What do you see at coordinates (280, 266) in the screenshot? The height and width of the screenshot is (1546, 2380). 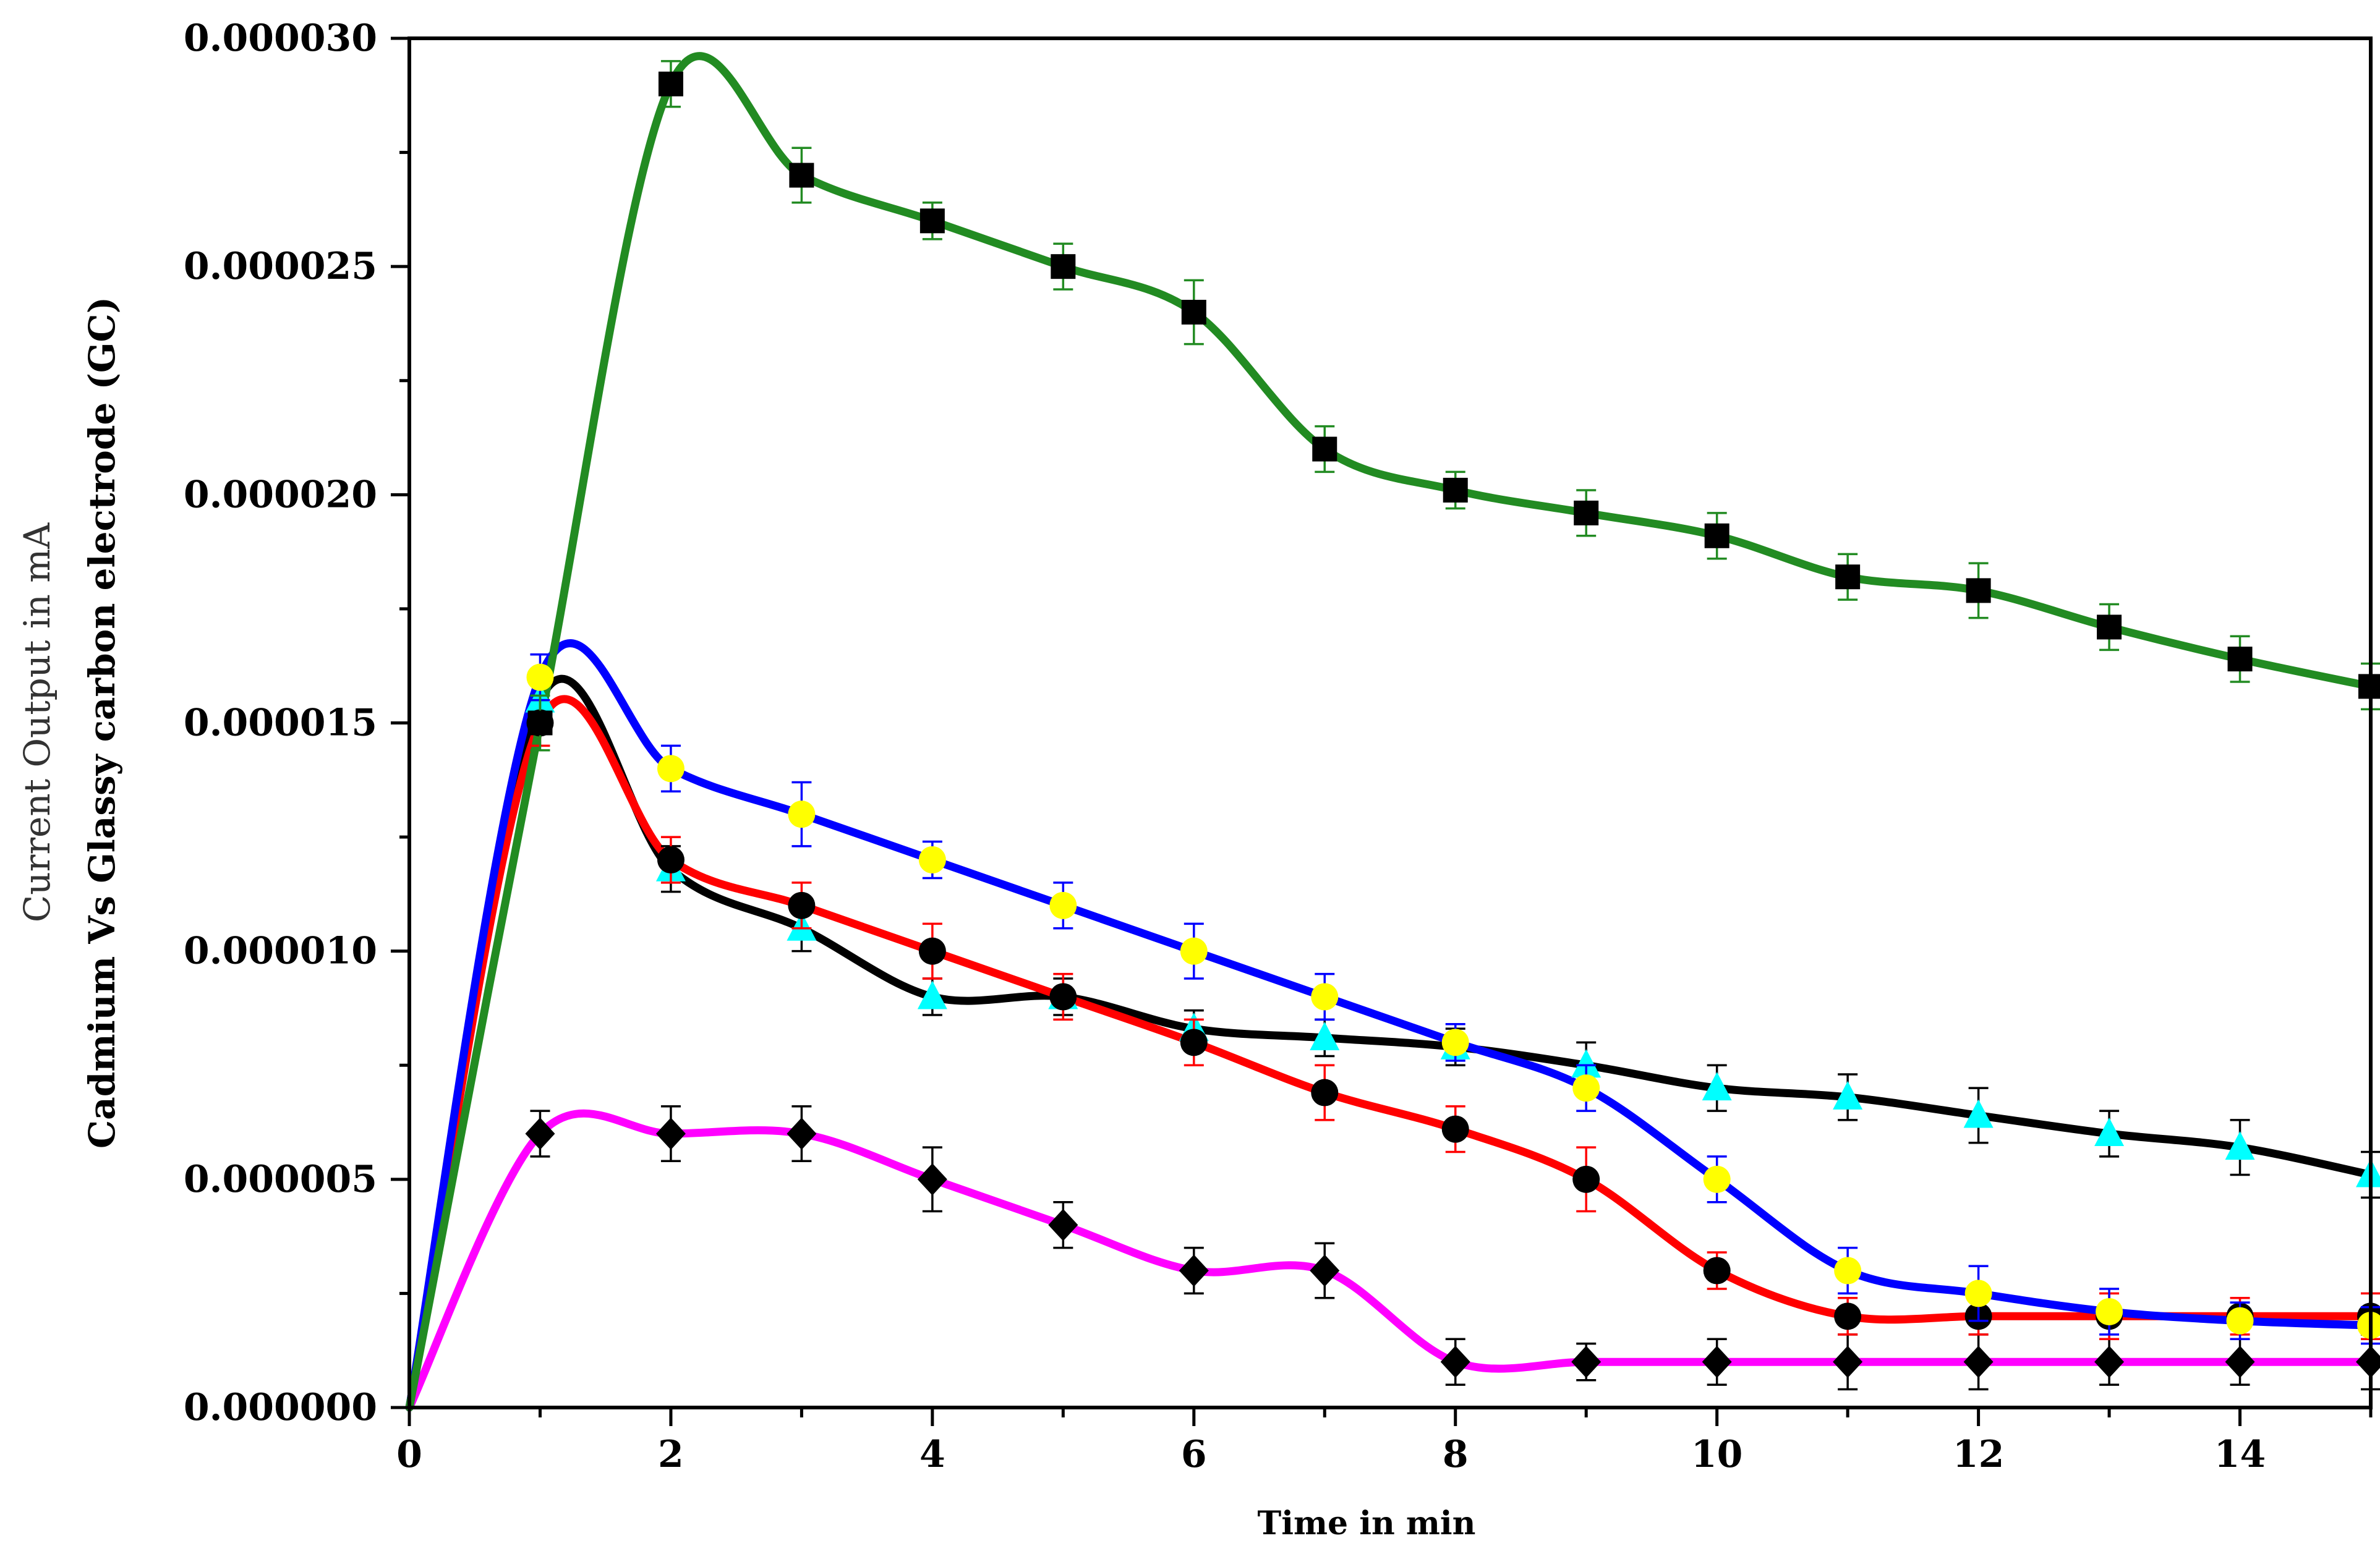 I see `y-tick-label: 0.000025` at bounding box center [280, 266].